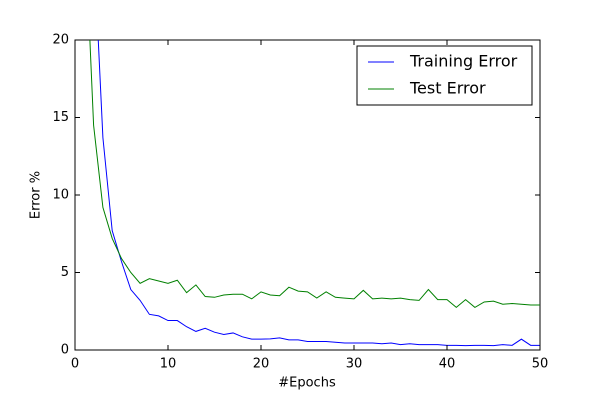 The width and height of the screenshot is (600, 400). Describe the element at coordinates (60, 195) in the screenshot. I see `y-tick-label: 10` at that location.